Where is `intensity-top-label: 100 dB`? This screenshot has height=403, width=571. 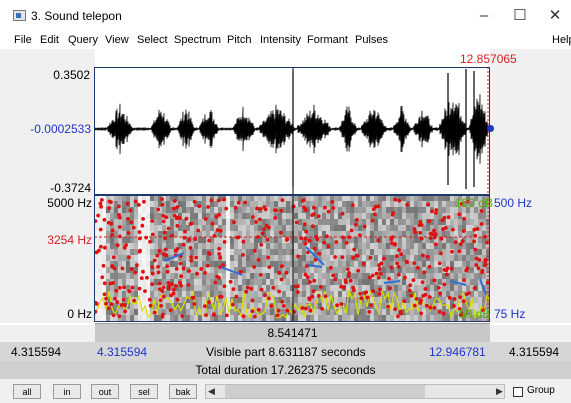
intensity-top-label: 100 dB is located at coordinates (474, 203).